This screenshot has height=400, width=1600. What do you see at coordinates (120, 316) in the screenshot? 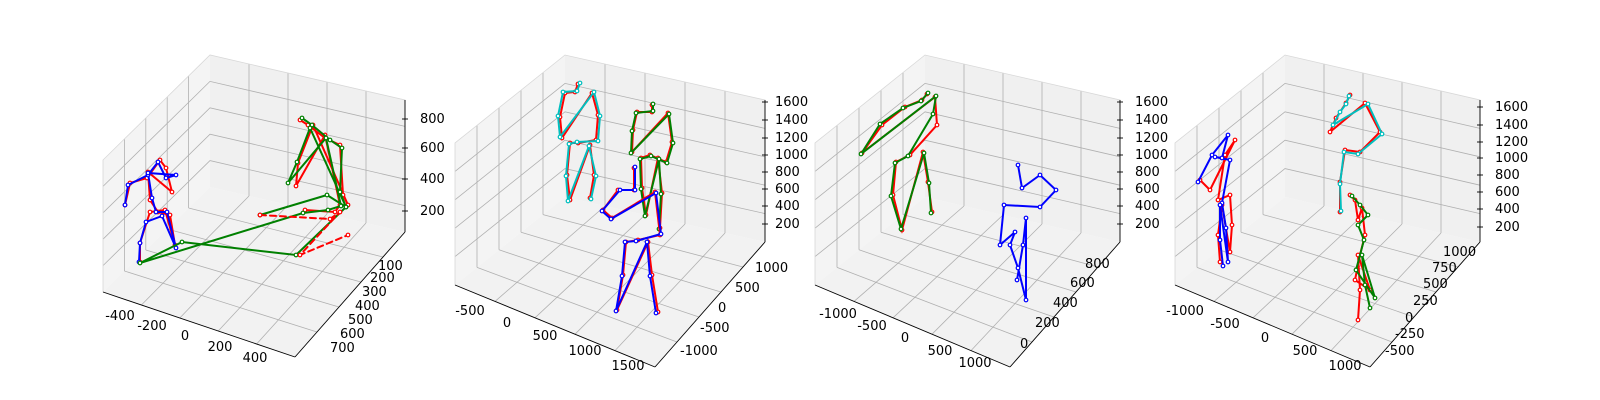
I see `x-tick-label: -400` at bounding box center [120, 316].